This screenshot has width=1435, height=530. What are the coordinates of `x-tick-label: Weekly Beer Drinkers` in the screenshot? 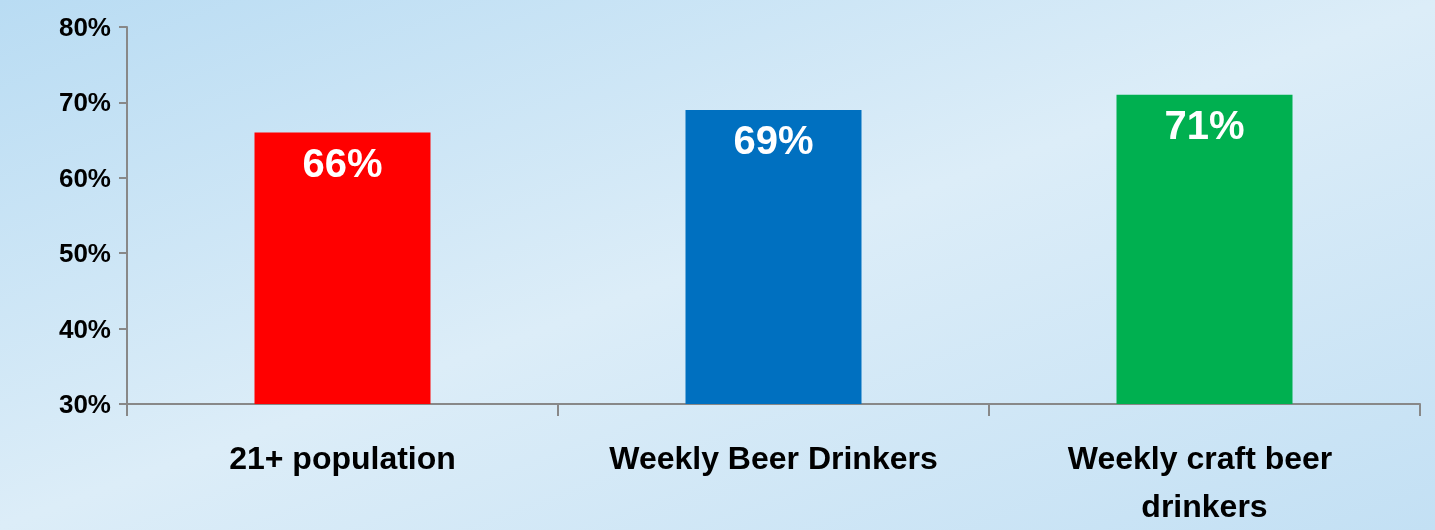 It's located at (773, 458).